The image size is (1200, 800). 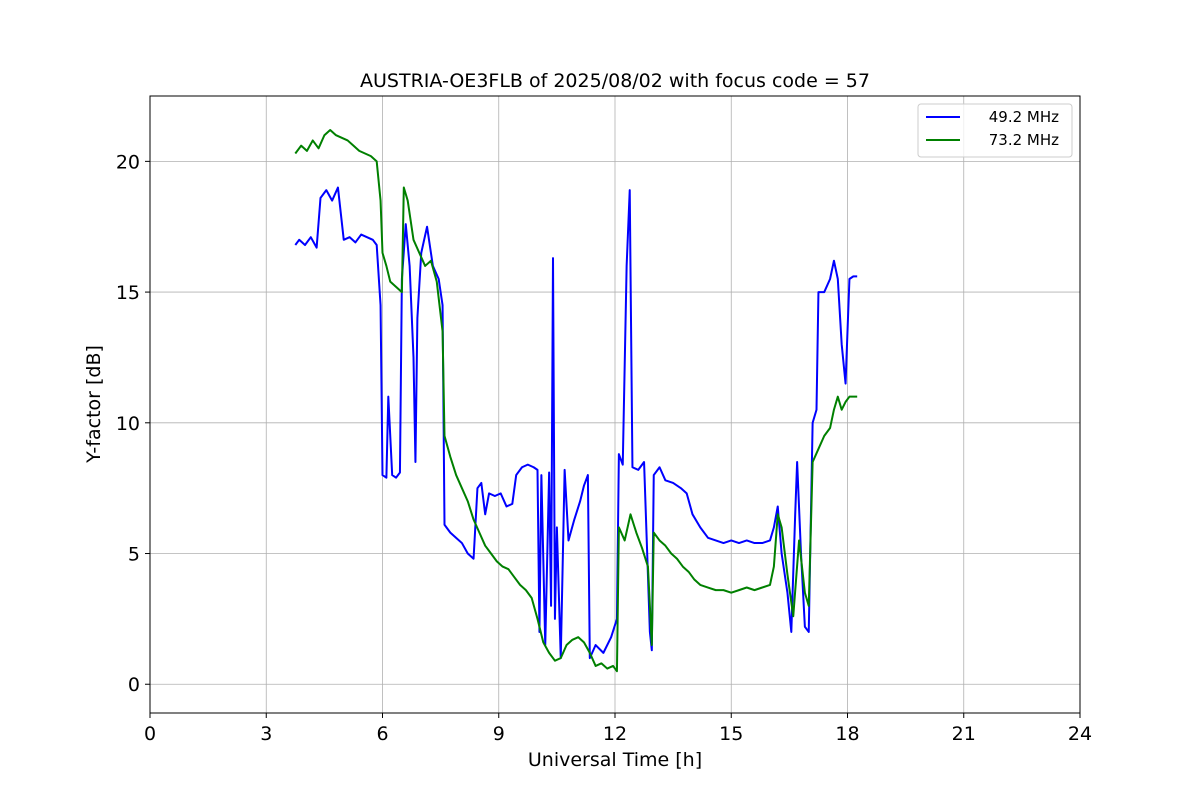 What do you see at coordinates (382, 734) in the screenshot?
I see `x-tick-label: 6` at bounding box center [382, 734].